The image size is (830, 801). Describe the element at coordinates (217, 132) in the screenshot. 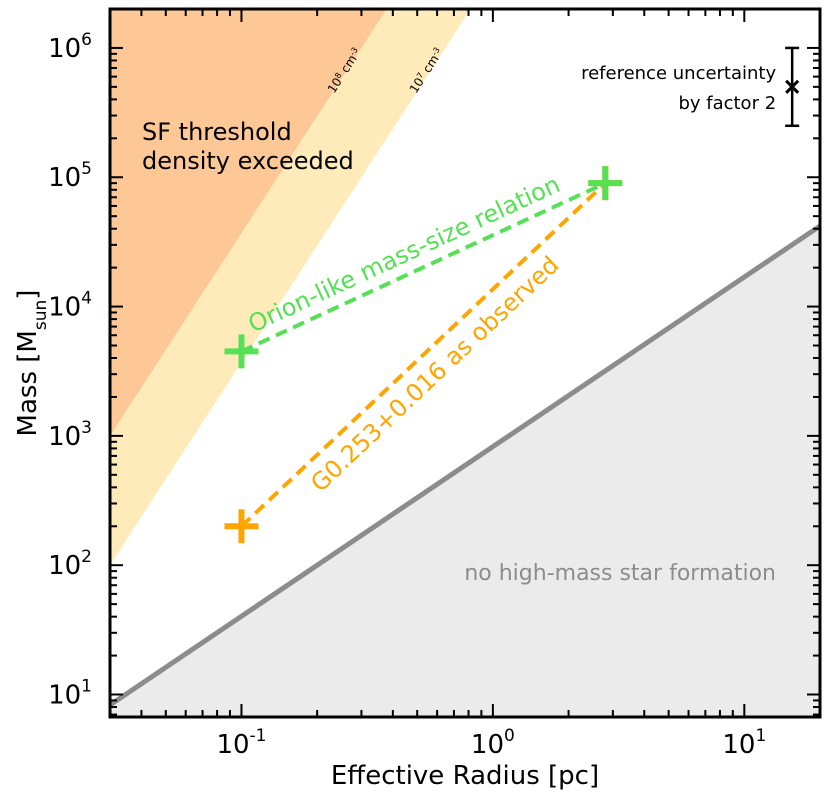

I see `sf-threshold-text-line1: SF threshold` at that location.